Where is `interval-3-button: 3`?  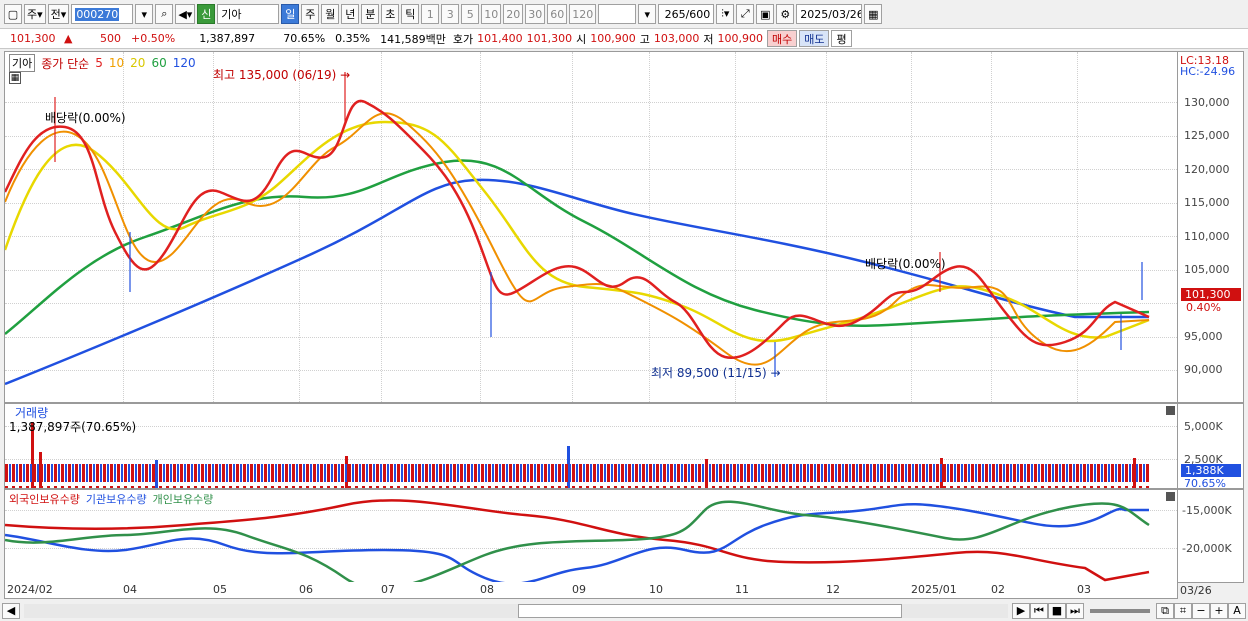
interval-3-button: 3 is located at coordinates (450, 14).